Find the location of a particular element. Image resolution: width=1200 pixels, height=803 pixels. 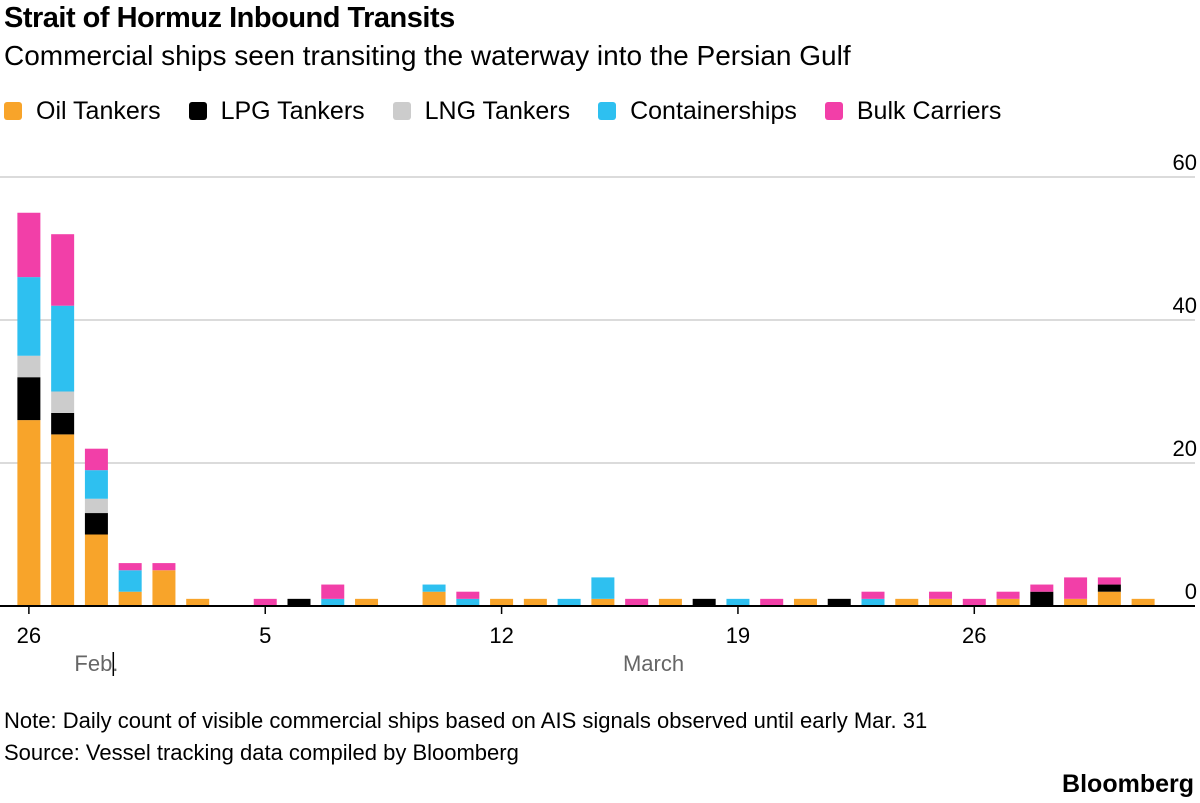

legend-item-lng-tankers: LNG Tankers is located at coordinates (481, 111).